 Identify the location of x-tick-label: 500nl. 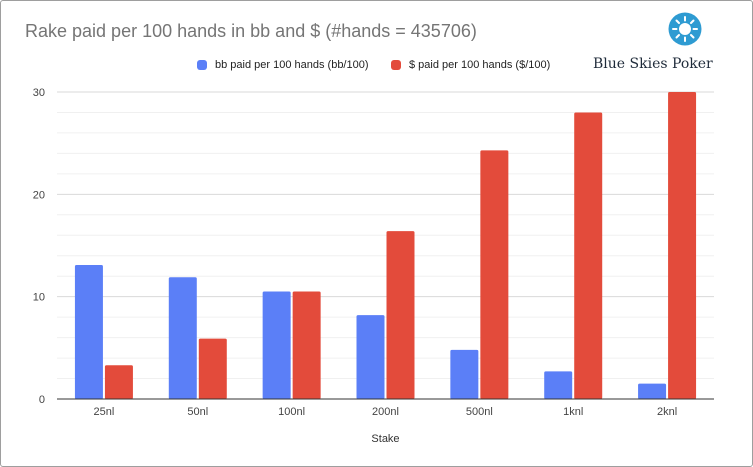
(479, 412).